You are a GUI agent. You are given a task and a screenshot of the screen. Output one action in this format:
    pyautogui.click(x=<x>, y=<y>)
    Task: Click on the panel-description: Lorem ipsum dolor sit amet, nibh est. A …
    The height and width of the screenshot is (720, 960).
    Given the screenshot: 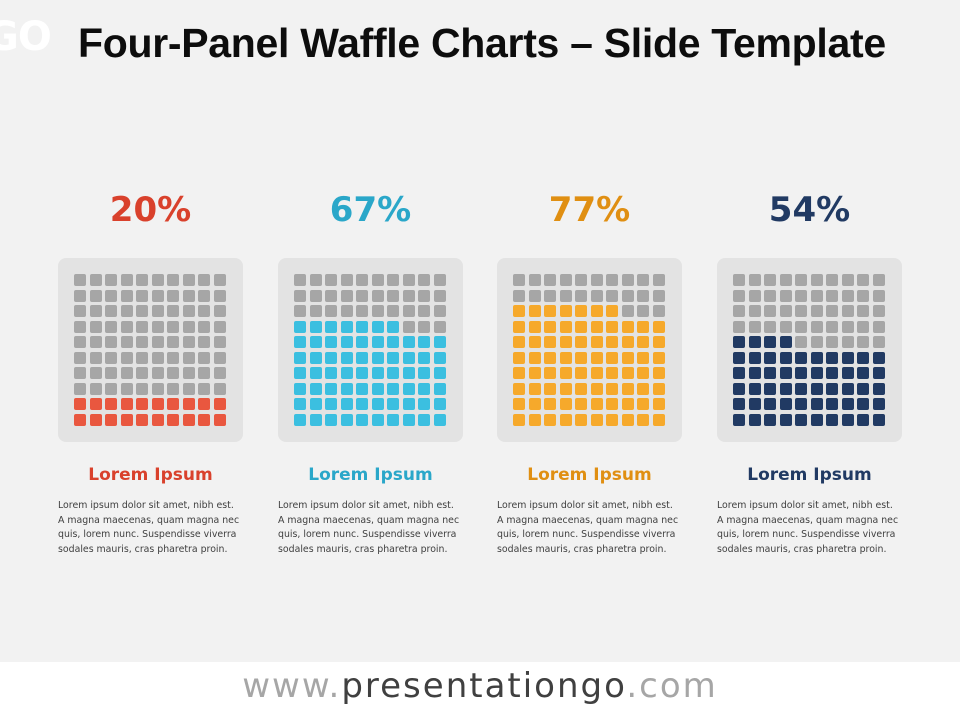 What is the action you would take?
    pyautogui.click(x=149, y=527)
    